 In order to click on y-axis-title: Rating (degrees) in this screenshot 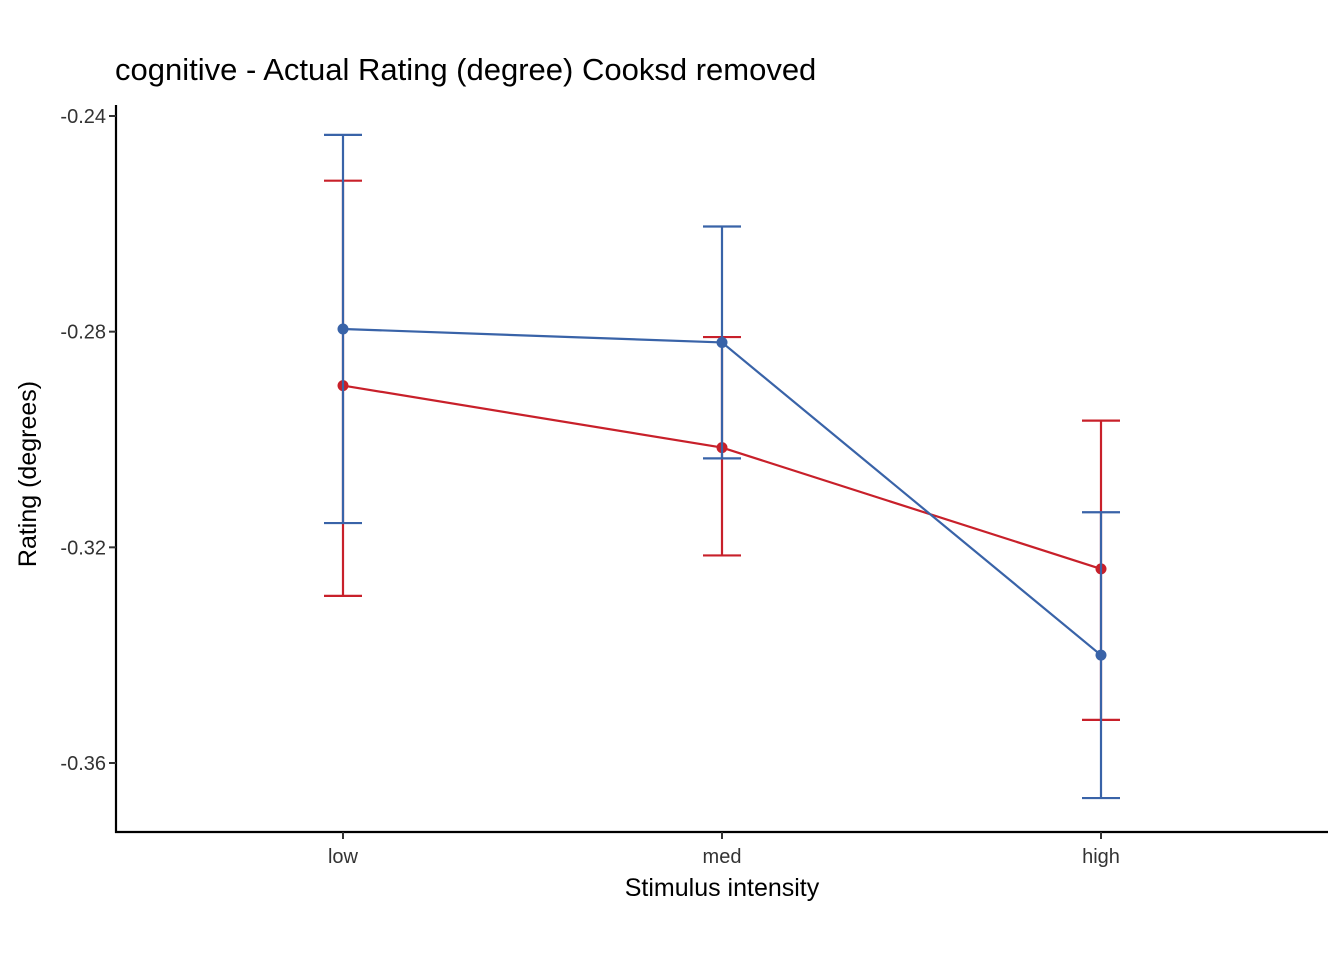, I will do `click(28, 474)`.